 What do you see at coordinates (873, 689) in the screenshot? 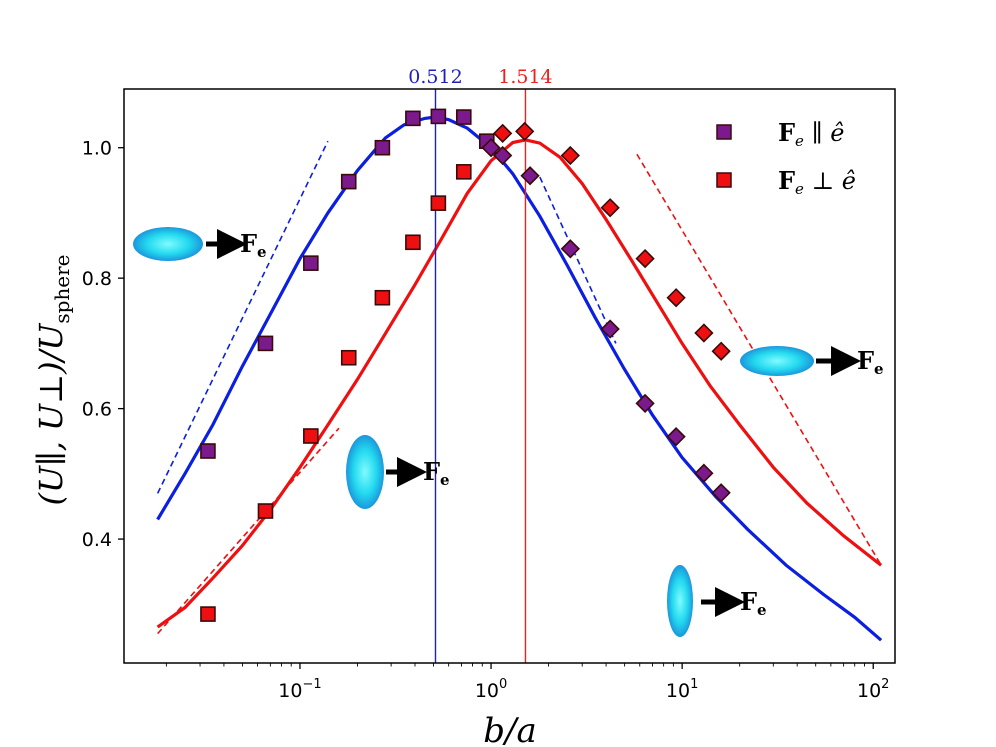
I see `x-tick-label: 10²` at bounding box center [873, 689].